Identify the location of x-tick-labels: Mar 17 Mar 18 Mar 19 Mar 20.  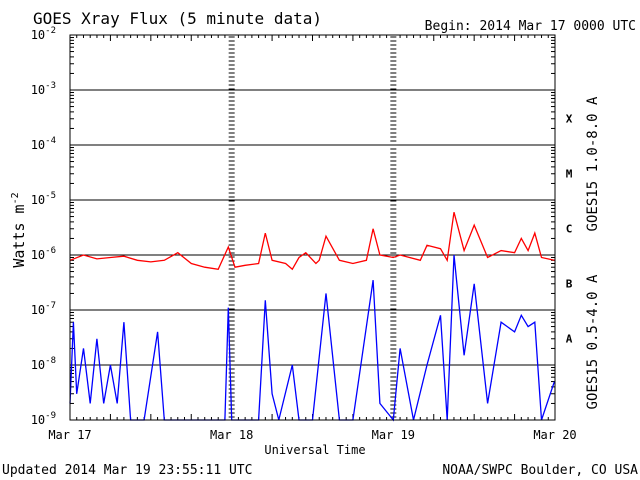
(312, 435).